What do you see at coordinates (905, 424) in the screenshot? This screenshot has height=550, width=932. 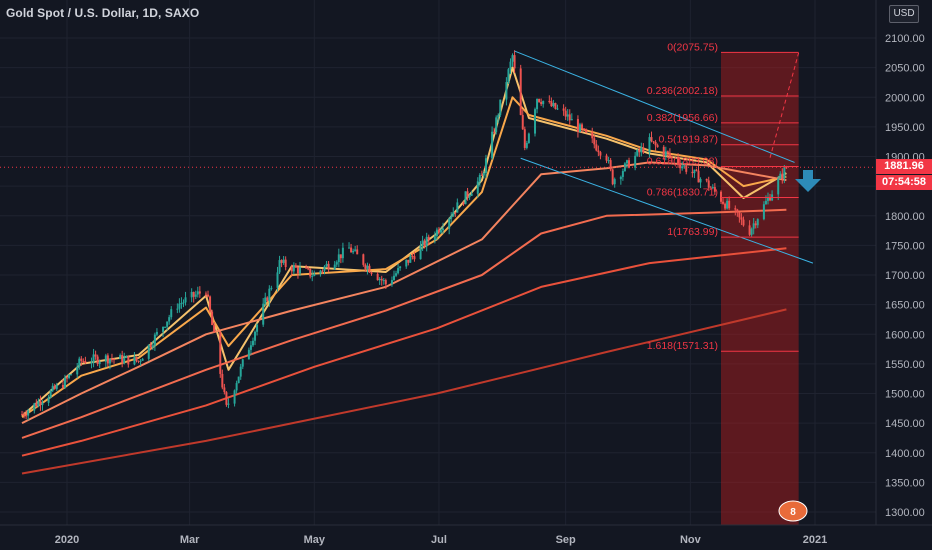 I see `y-tick-label: 1450.00` at bounding box center [905, 424].